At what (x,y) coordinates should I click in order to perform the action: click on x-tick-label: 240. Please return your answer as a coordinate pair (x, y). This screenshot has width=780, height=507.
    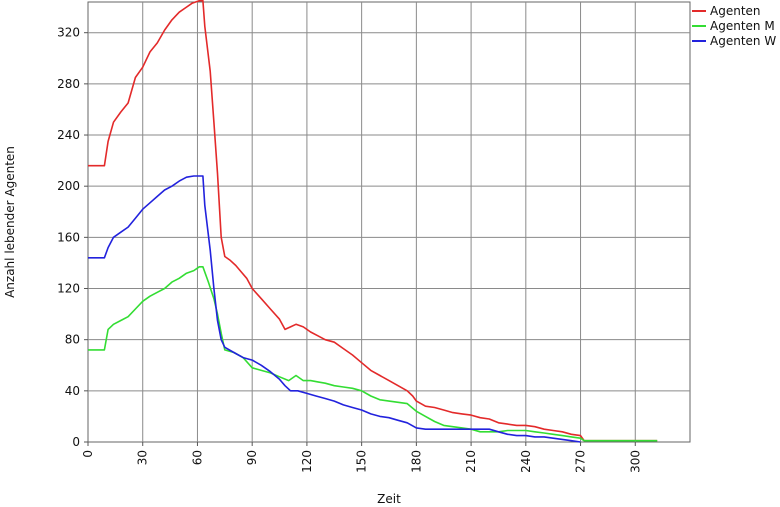
    Looking at the image, I should click on (526, 461).